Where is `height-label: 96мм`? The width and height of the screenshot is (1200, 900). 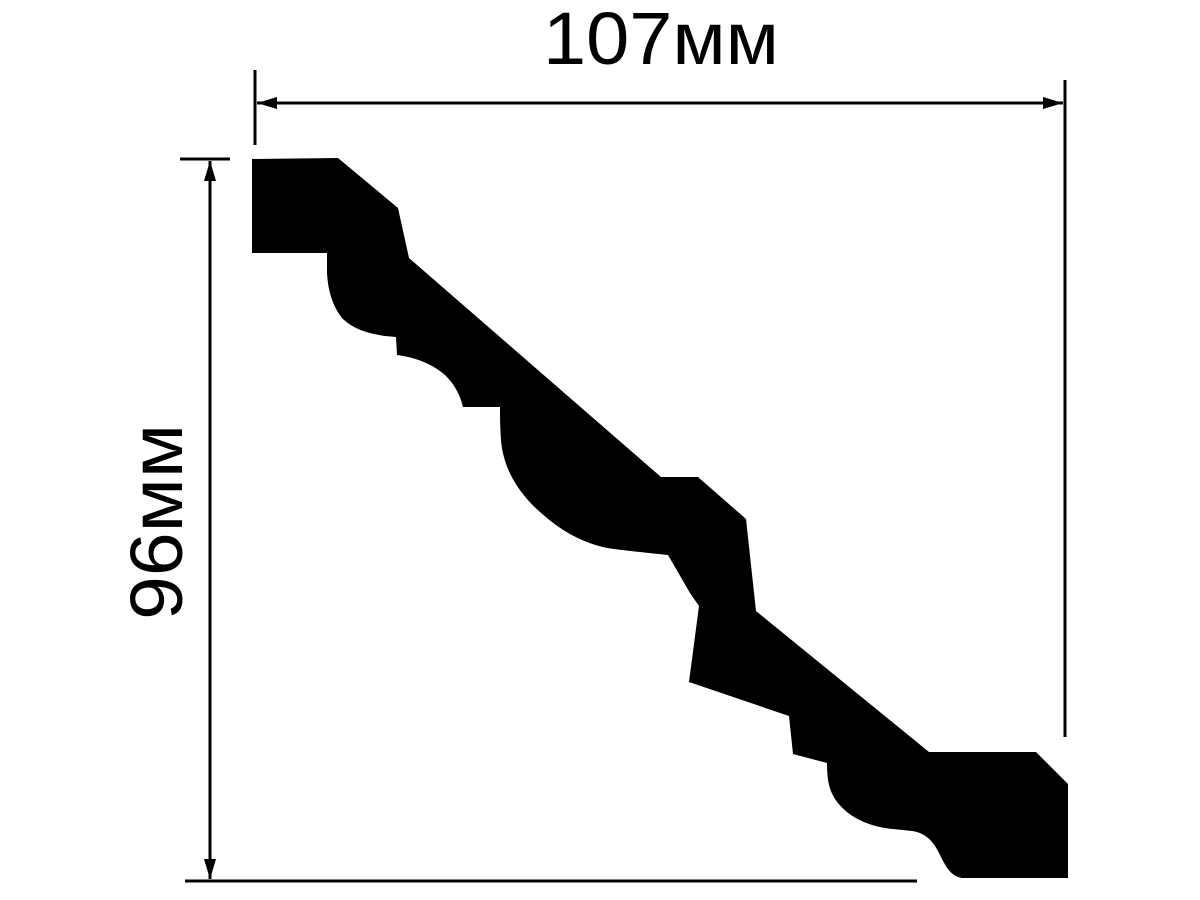 height-label: 96мм is located at coordinates (156, 522).